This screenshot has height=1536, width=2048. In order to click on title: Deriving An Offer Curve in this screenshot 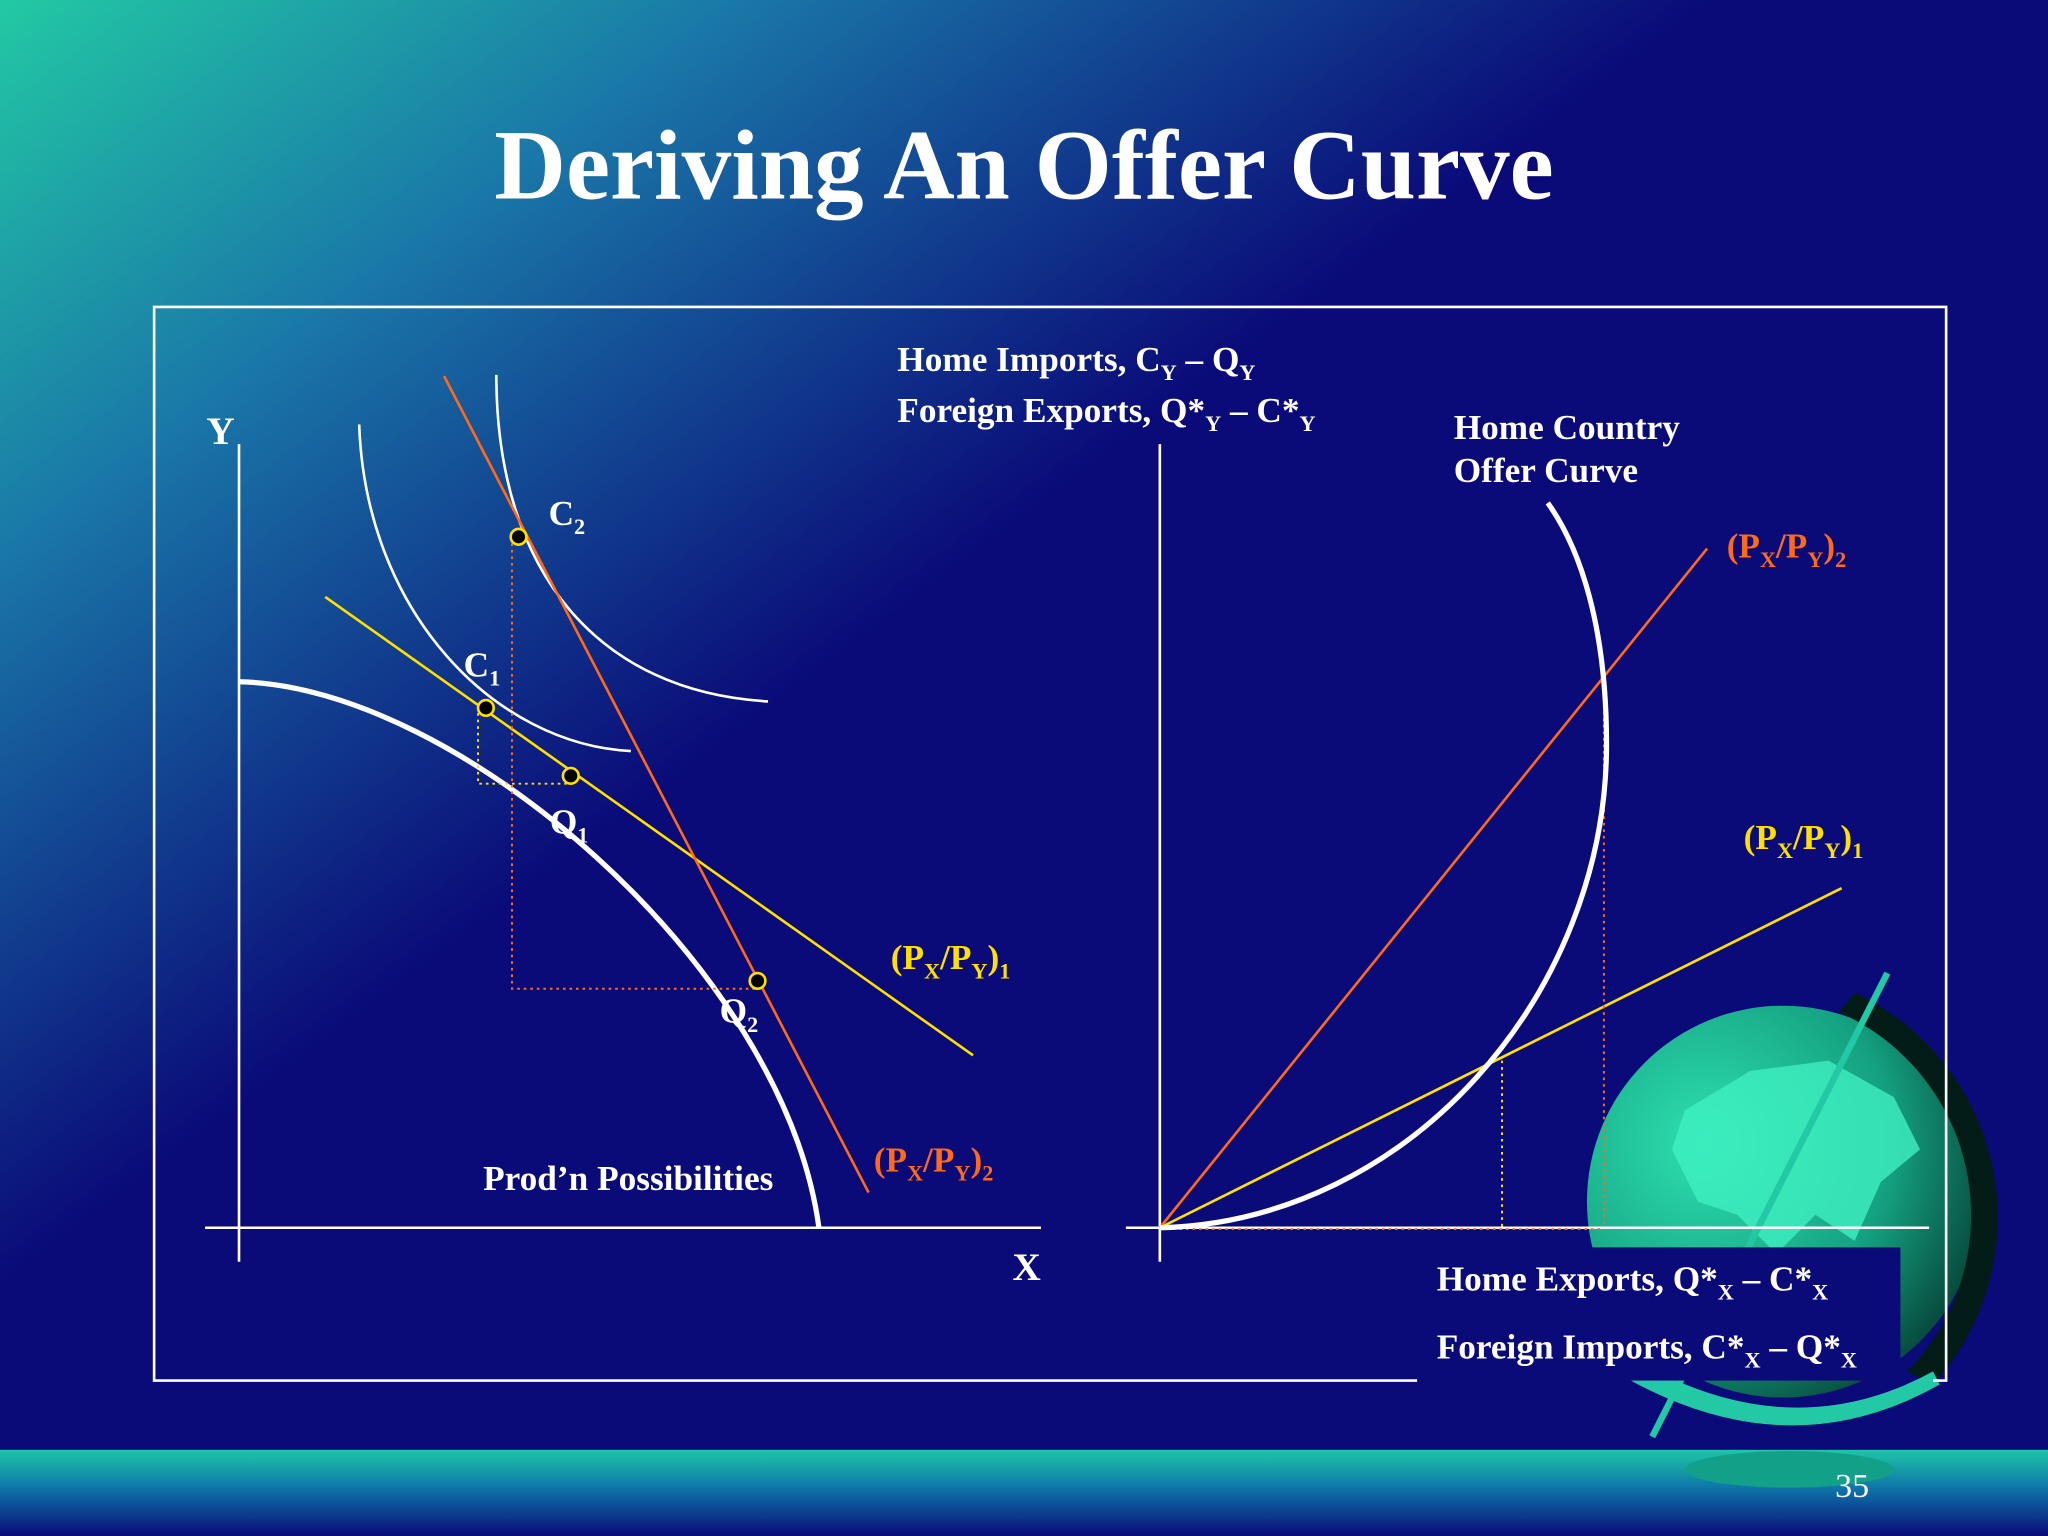, I will do `click(1023, 166)`.